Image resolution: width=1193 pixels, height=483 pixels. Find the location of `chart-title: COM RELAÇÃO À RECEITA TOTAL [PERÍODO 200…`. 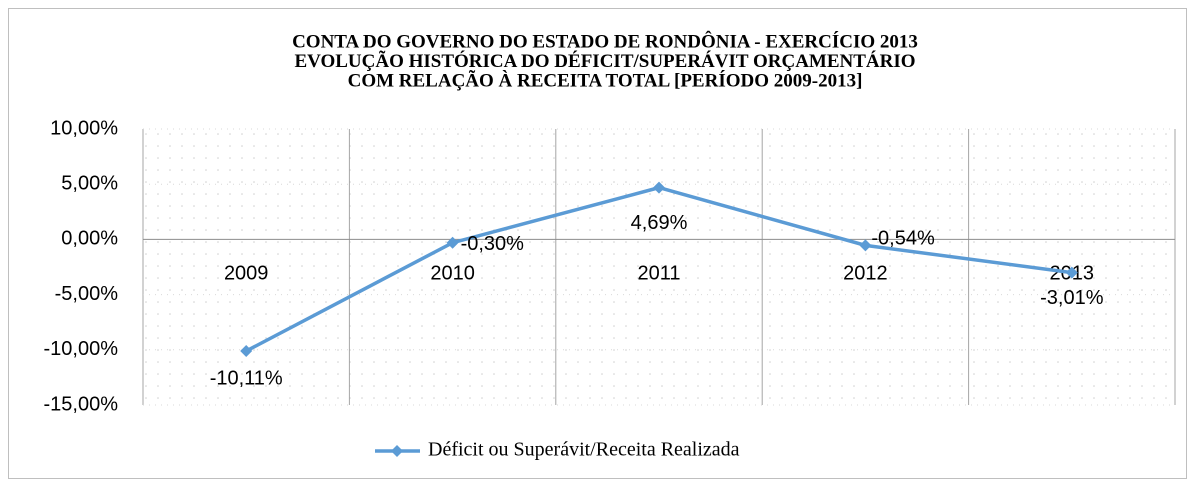

chart-title: COM RELAÇÃO À RECEITA TOTAL [PERÍODO 200… is located at coordinates (605, 80).